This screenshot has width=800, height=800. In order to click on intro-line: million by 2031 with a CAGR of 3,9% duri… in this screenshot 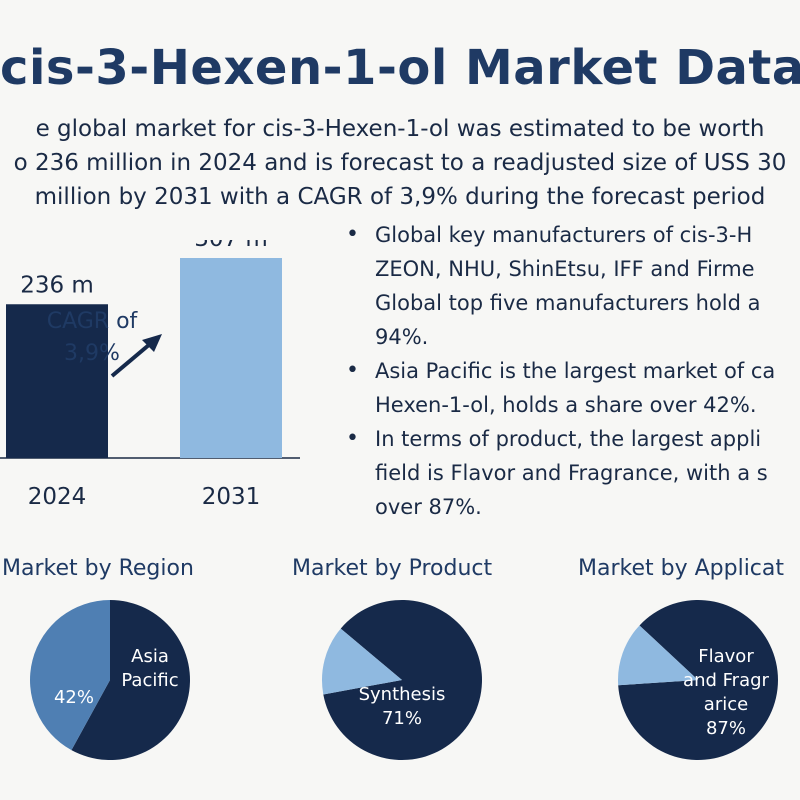, I will do `click(400, 197)`.